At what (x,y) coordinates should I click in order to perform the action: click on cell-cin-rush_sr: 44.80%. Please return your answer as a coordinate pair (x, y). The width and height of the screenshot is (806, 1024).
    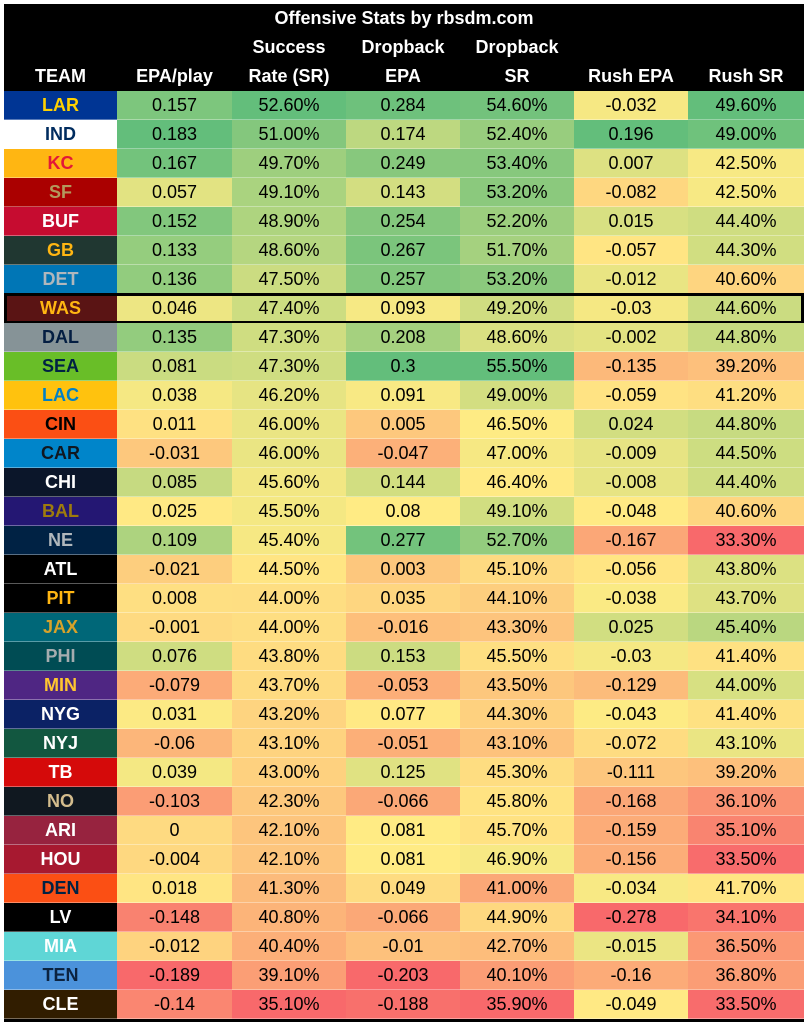
    Looking at the image, I should click on (746, 424).